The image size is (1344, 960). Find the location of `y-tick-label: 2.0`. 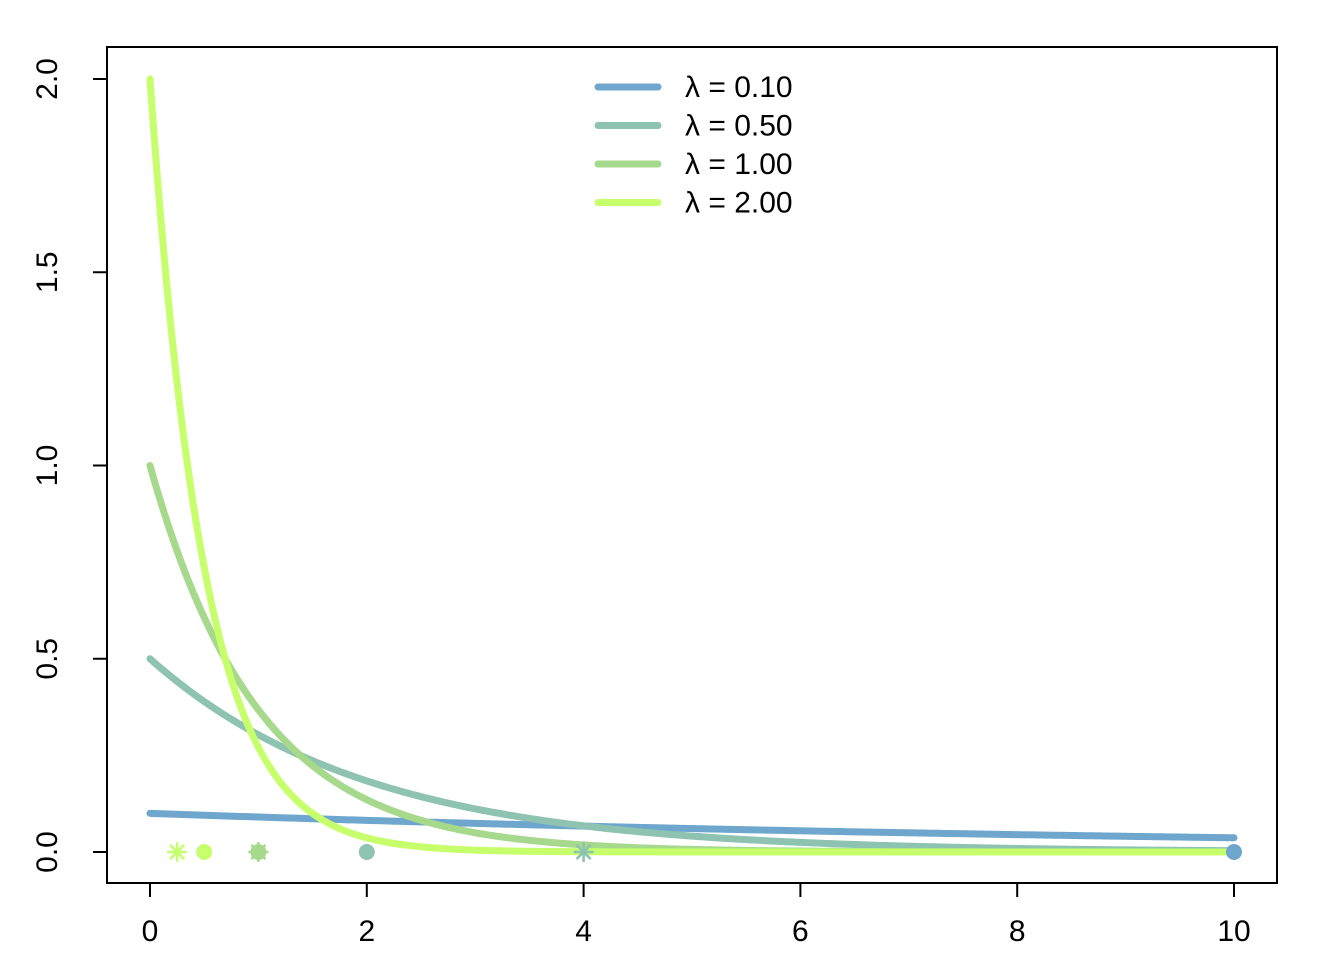

y-tick-label: 2.0 is located at coordinates (47, 79).